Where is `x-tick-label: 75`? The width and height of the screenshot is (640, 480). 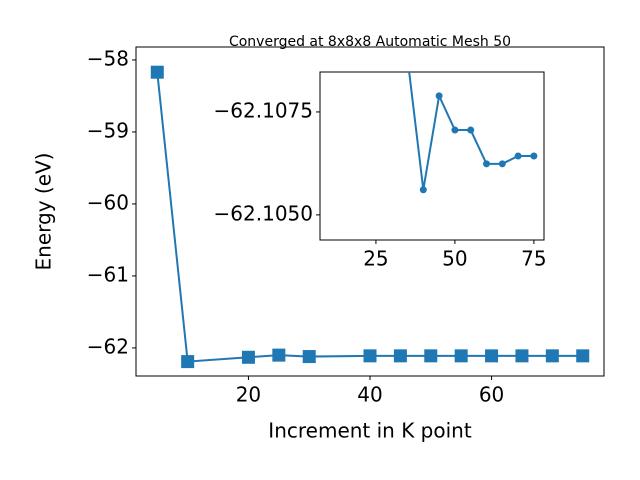
x-tick-label: 75 is located at coordinates (533, 259).